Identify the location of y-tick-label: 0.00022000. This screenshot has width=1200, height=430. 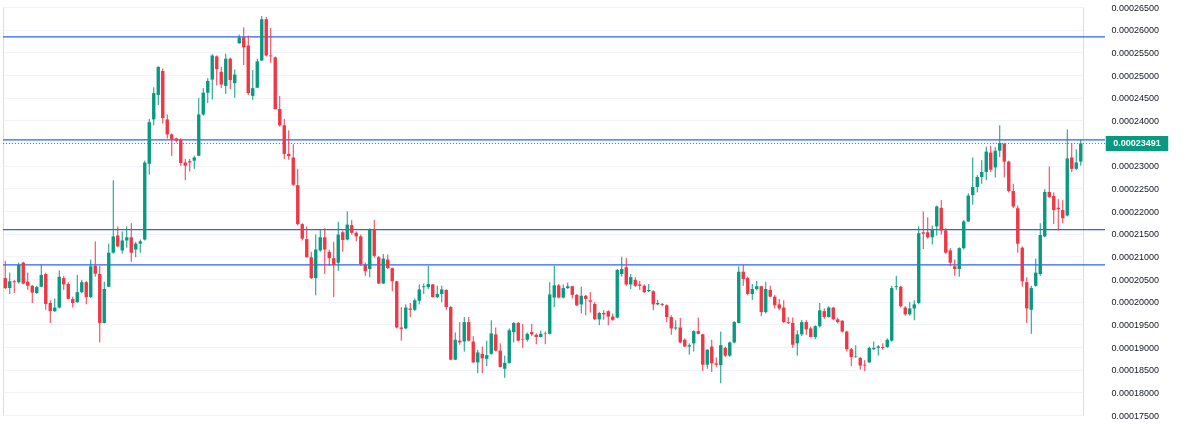
(1135, 211).